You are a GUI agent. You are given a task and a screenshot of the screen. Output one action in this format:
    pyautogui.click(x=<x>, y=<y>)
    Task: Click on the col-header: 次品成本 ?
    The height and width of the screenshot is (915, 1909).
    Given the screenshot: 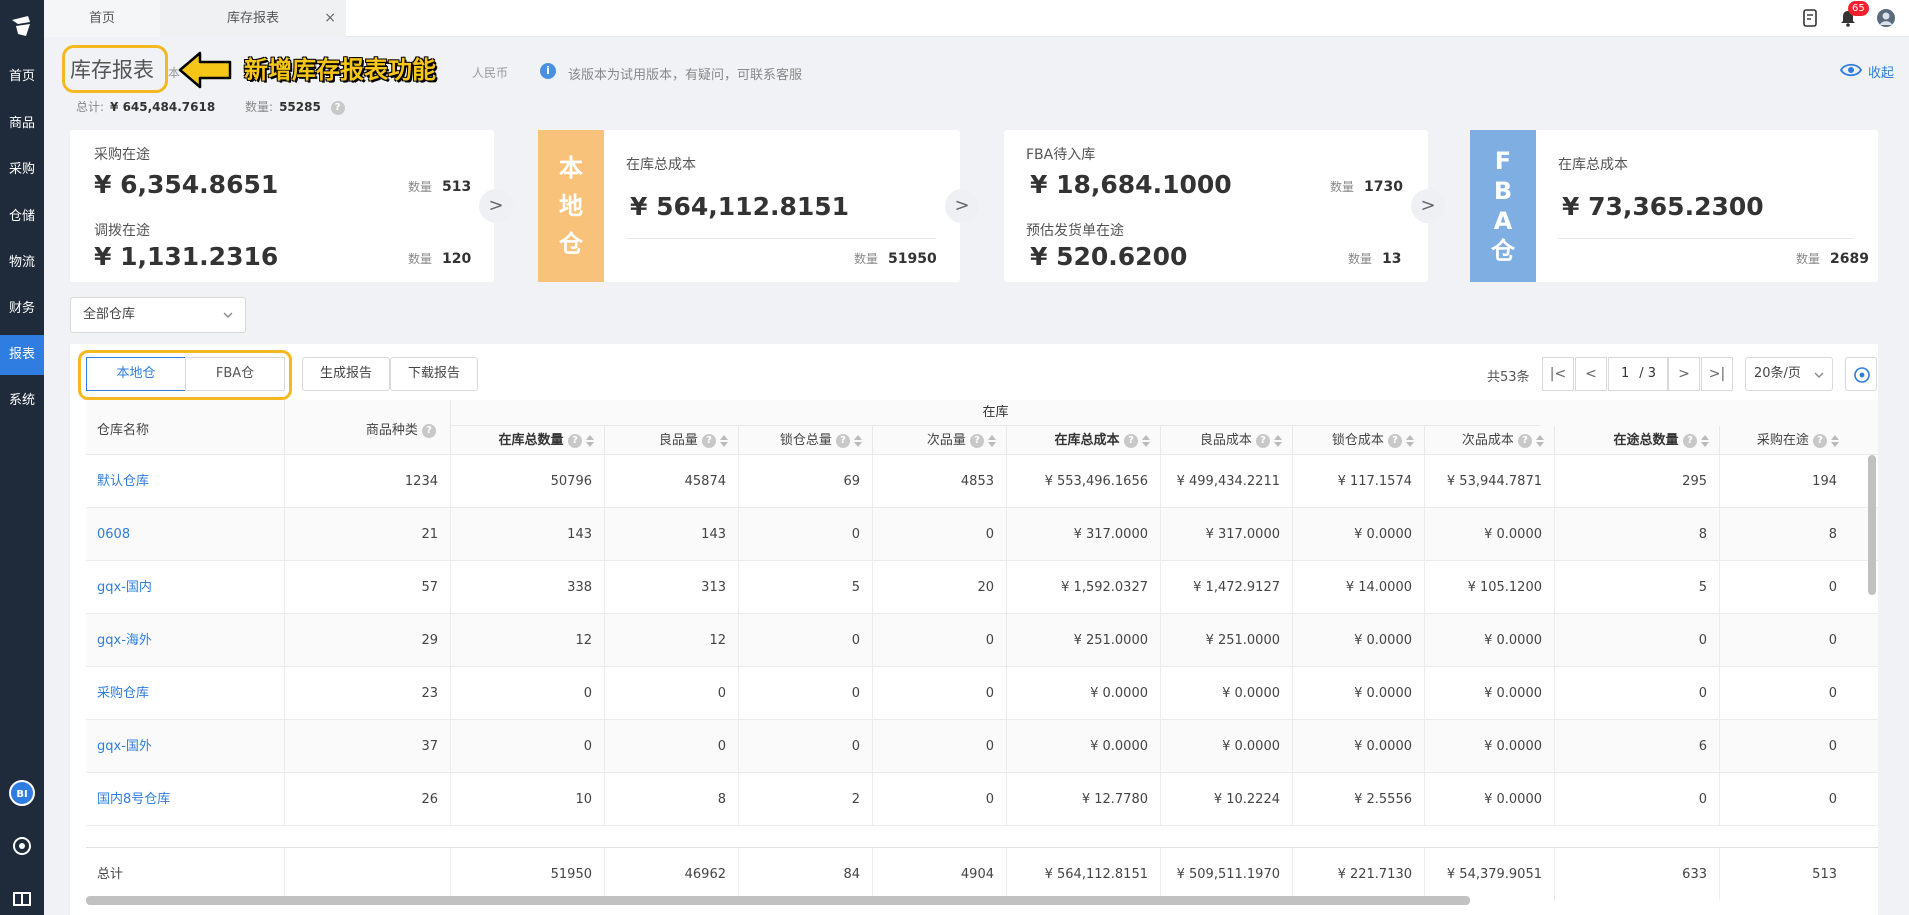 What is the action you would take?
    pyautogui.click(x=1489, y=440)
    